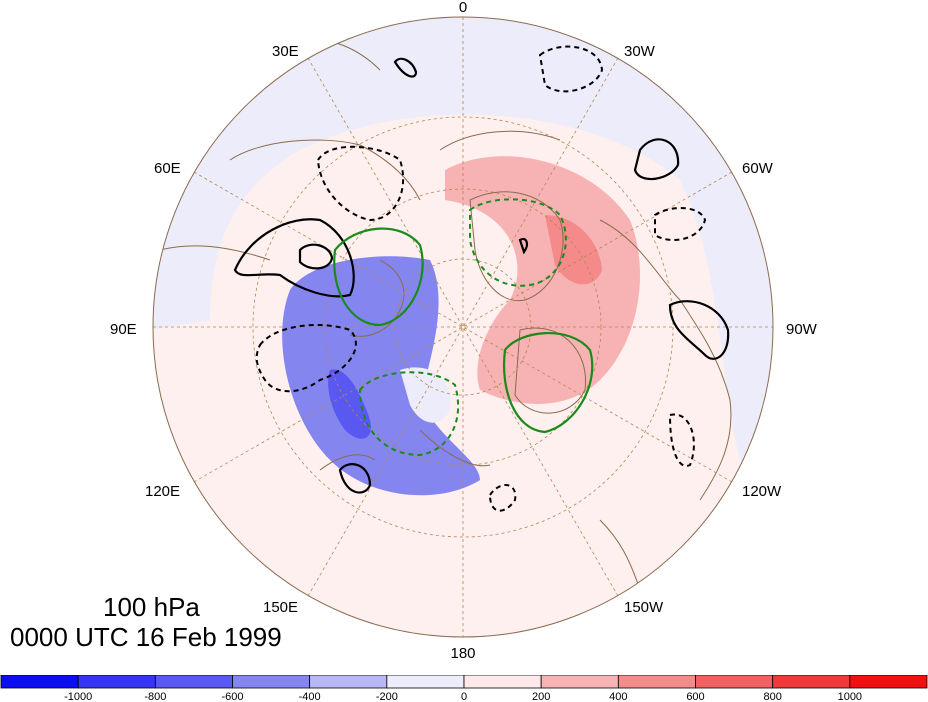  Describe the element at coordinates (146, 637) in the screenshot. I see `valid-time-label: 0000 UTC 16 Feb 1999` at that location.